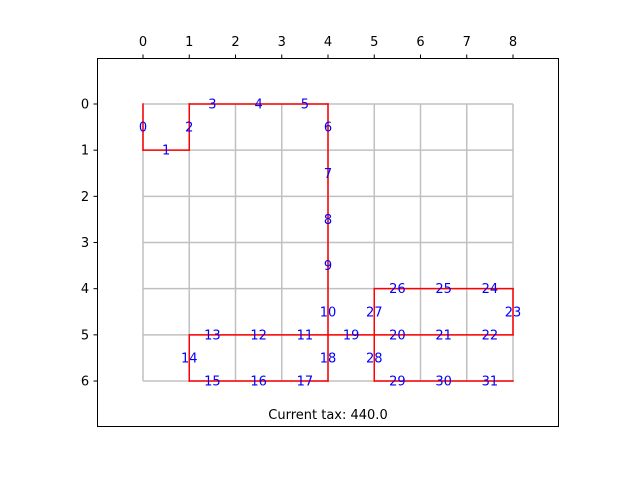 The image size is (640, 480). I want to click on x-axis-ticks: 0 1 2 3 4 5 6 7 8, so click(328, 47).